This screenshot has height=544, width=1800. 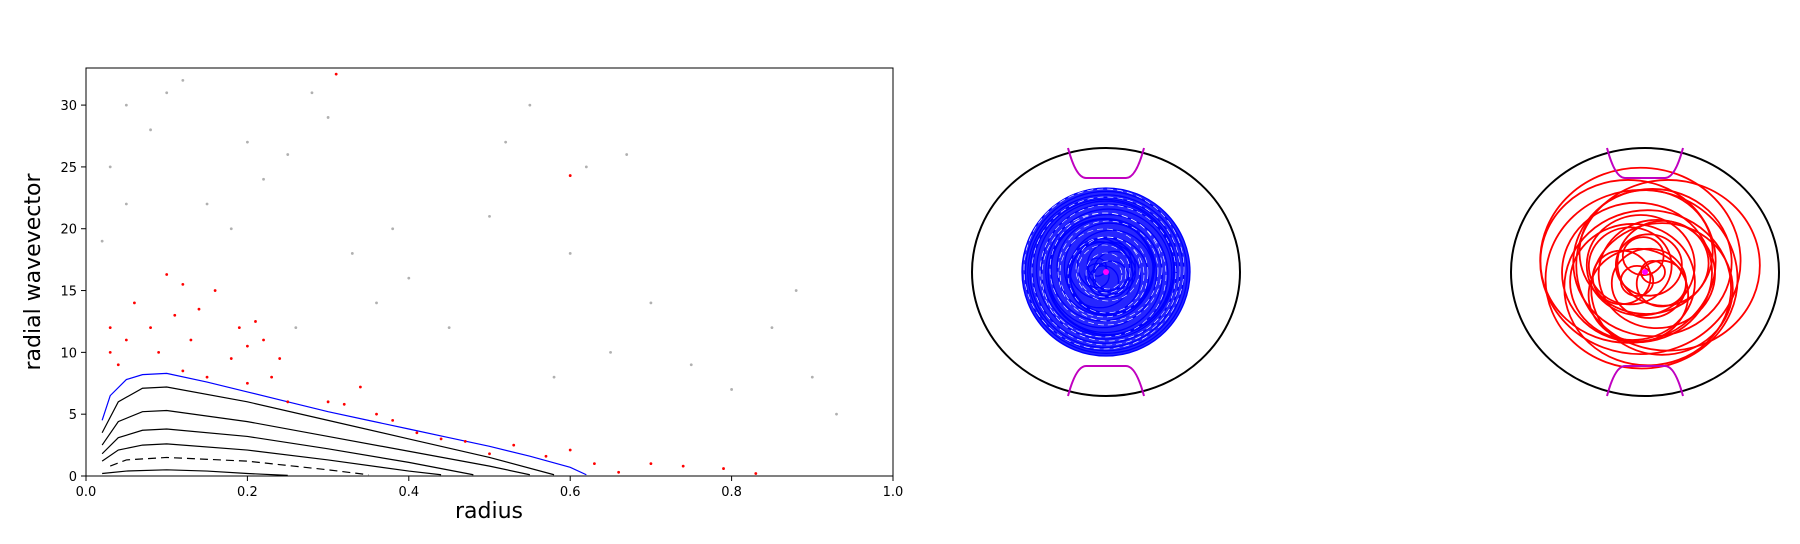 I want to click on y-tick-label: 20, so click(x=68, y=230).